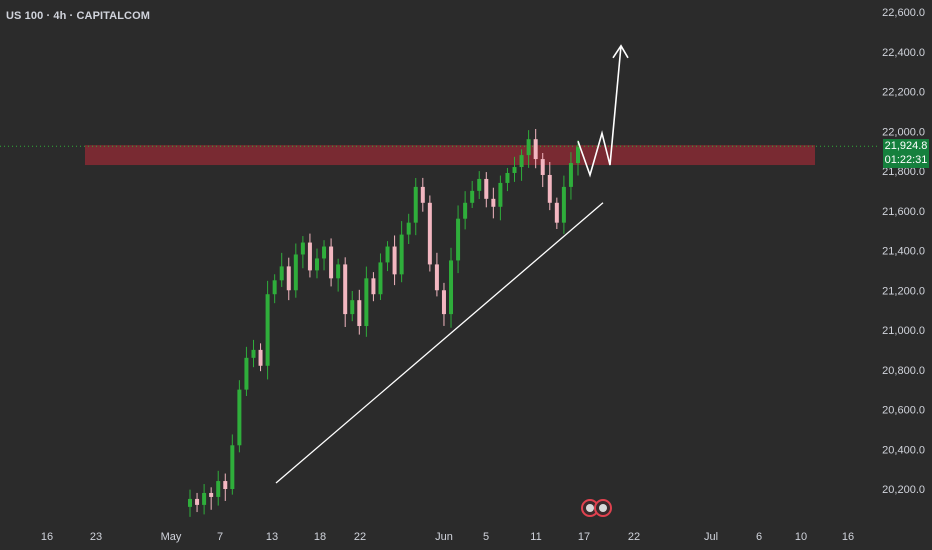 The width and height of the screenshot is (932, 550). What do you see at coordinates (584, 537) in the screenshot?
I see `x-tick-label: 17` at bounding box center [584, 537].